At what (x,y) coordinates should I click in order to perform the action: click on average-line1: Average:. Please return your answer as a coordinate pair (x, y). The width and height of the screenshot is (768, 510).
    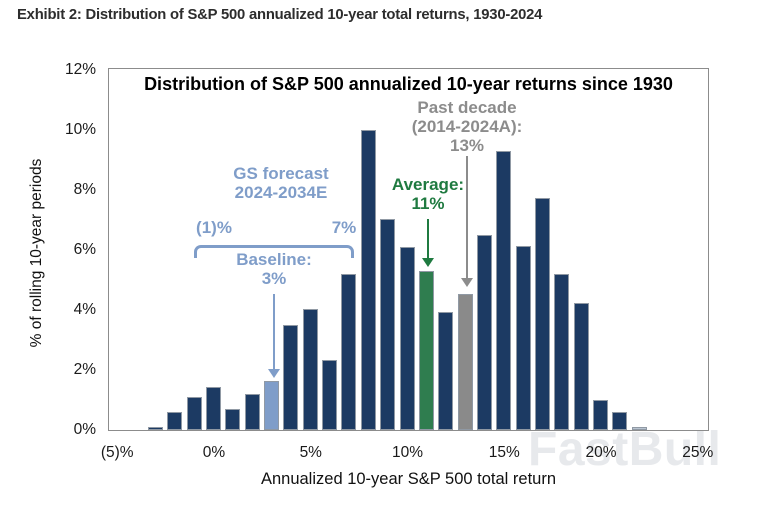
    Looking at the image, I should click on (428, 184).